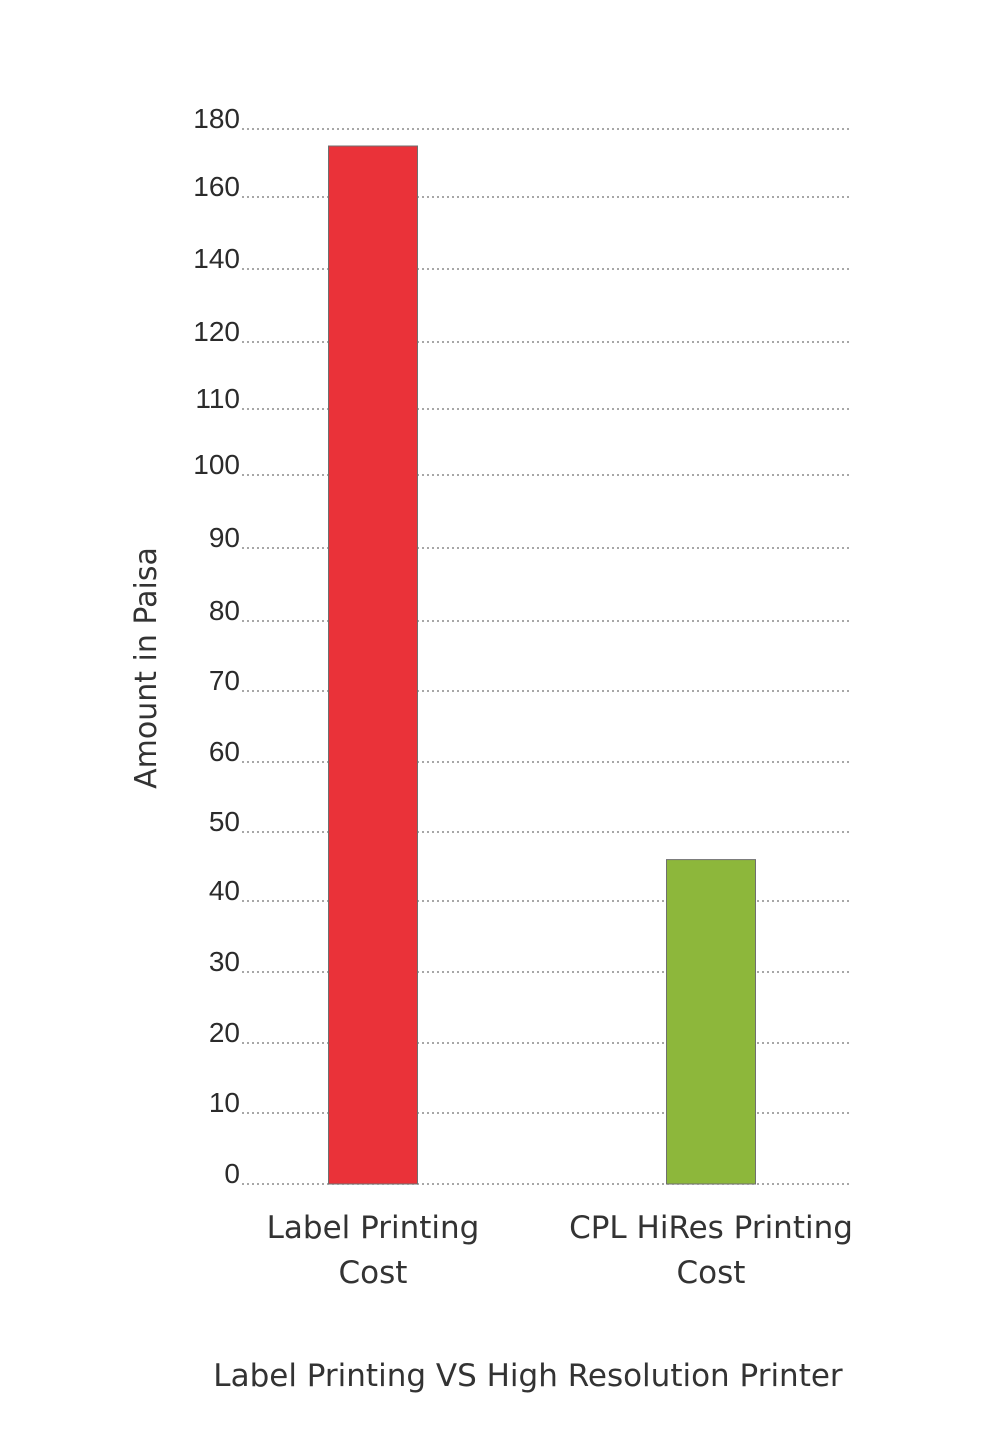  Describe the element at coordinates (373, 1228) in the screenshot. I see `x-category-label: Label Printing` at that location.